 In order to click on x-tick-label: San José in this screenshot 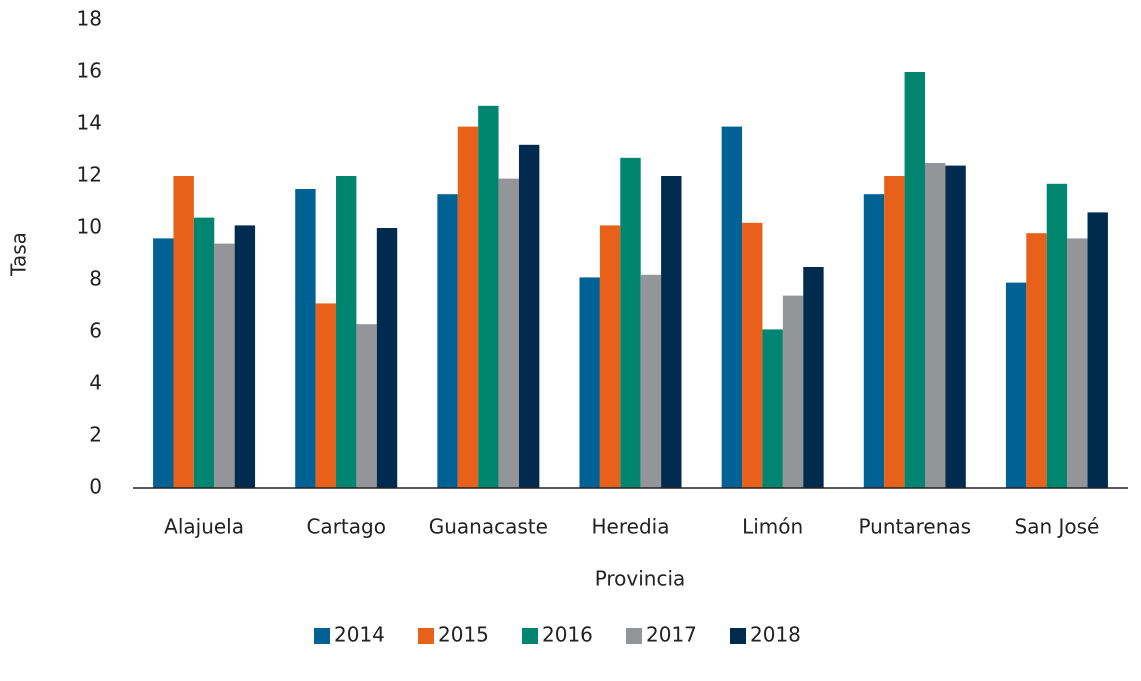, I will do `click(1057, 527)`.